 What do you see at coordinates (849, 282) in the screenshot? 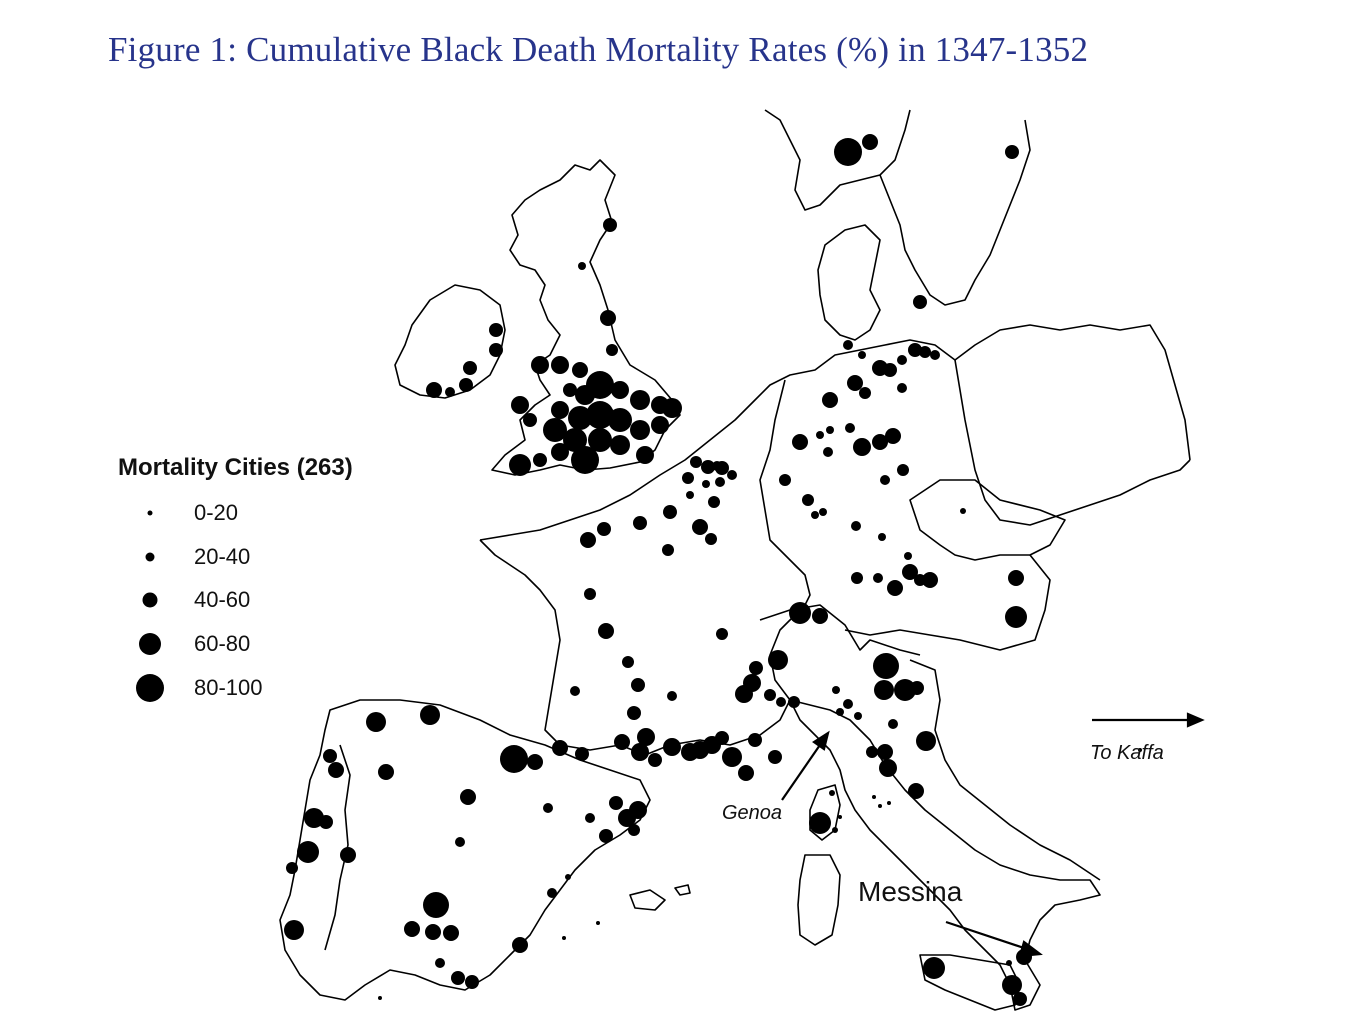
I see `denmark-outline` at bounding box center [849, 282].